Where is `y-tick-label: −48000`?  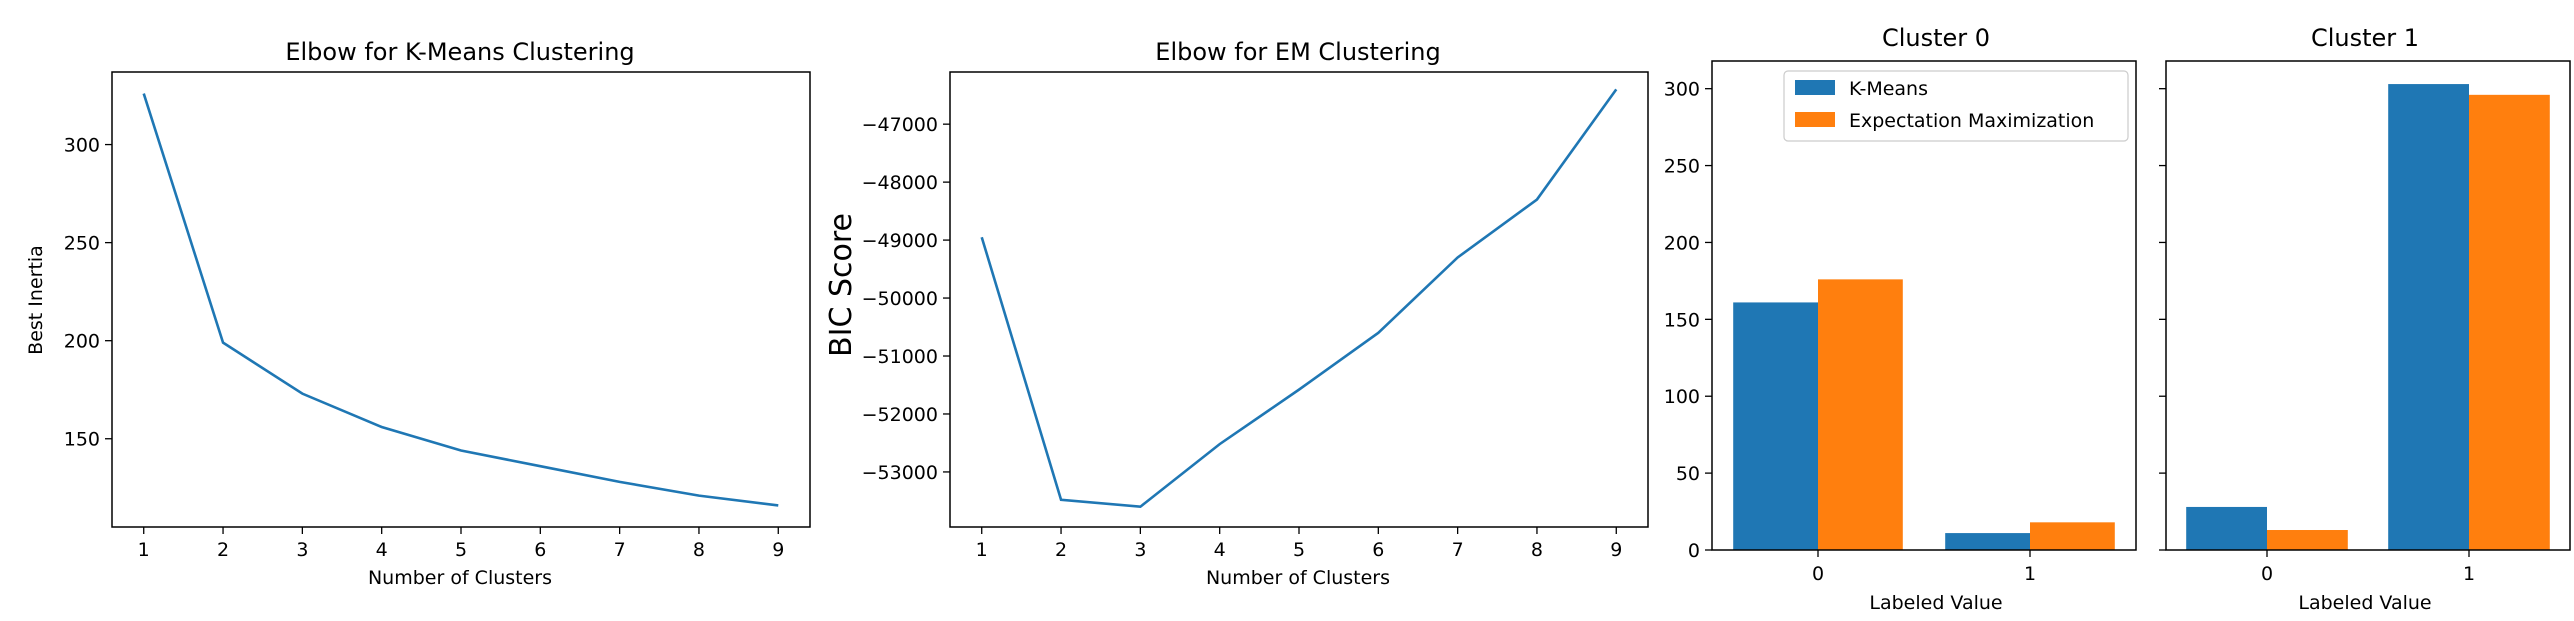
y-tick-label: −48000 is located at coordinates (900, 183).